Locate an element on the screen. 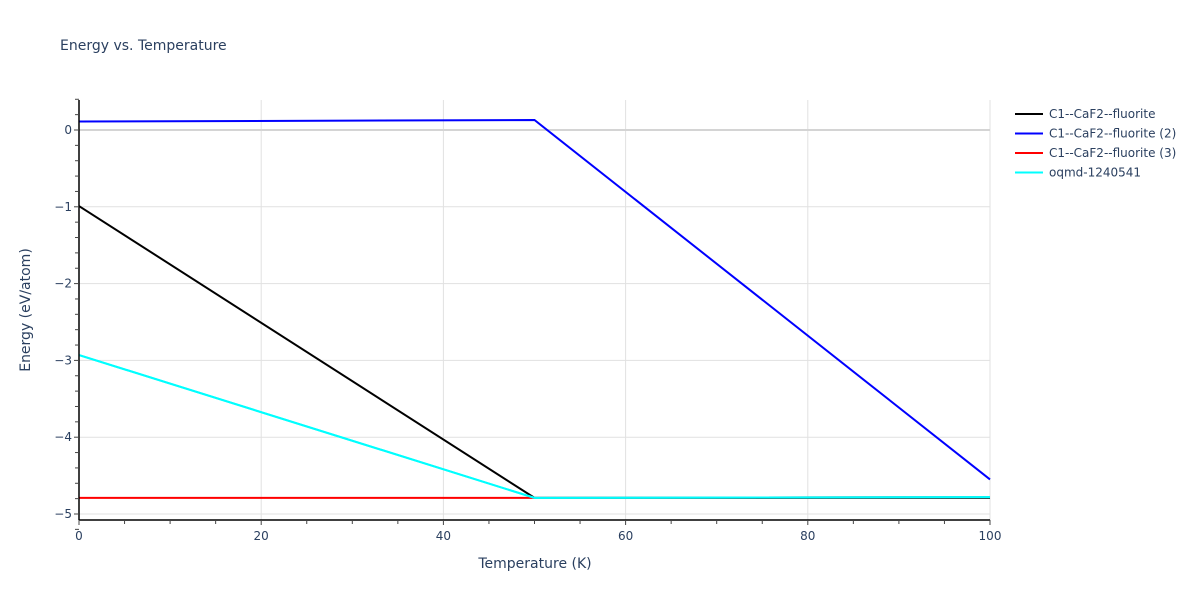 This screenshot has height=600, width=1200. y-tick-label: −5 is located at coordinates (63, 514).